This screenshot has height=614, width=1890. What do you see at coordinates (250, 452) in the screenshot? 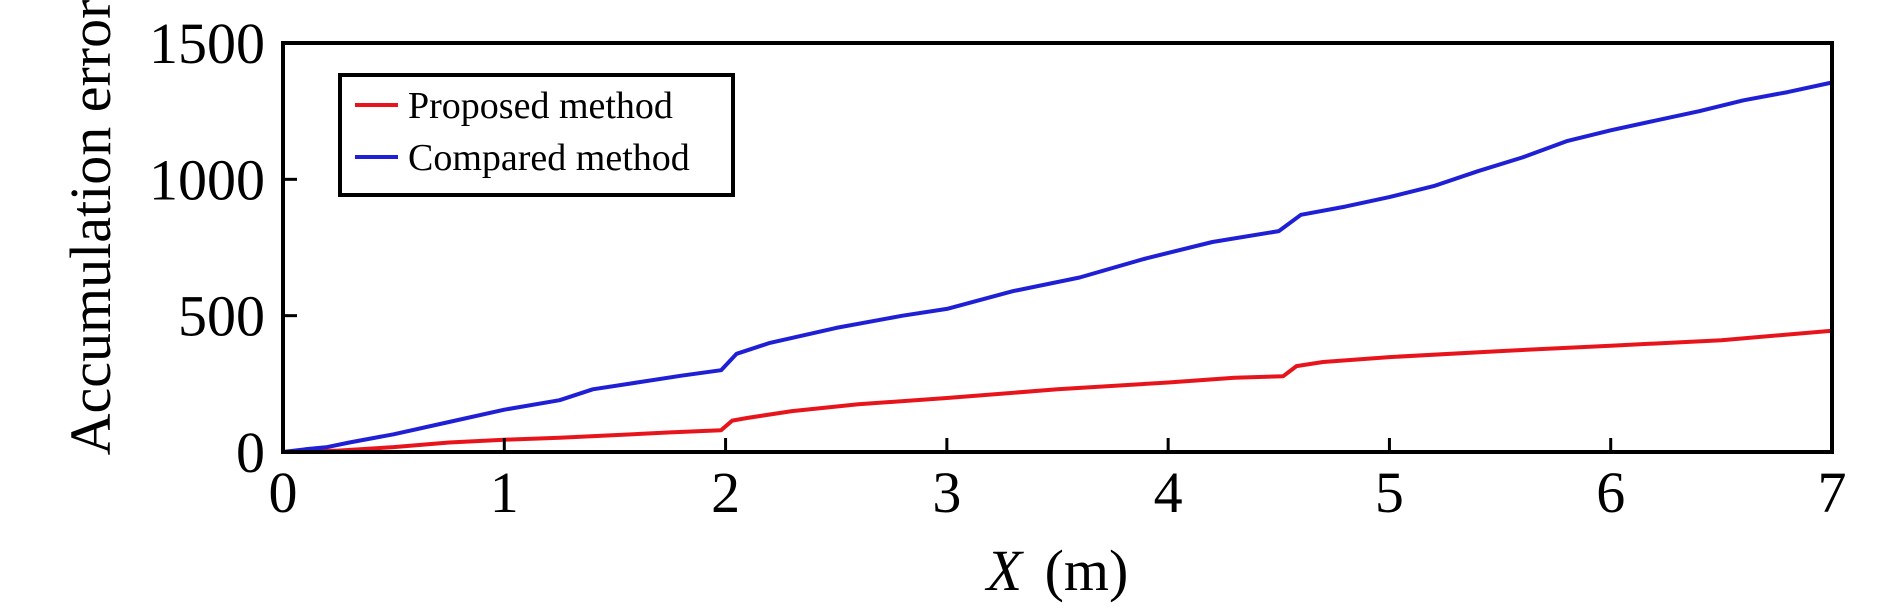
I see `y-tick-label: 0` at bounding box center [250, 452].